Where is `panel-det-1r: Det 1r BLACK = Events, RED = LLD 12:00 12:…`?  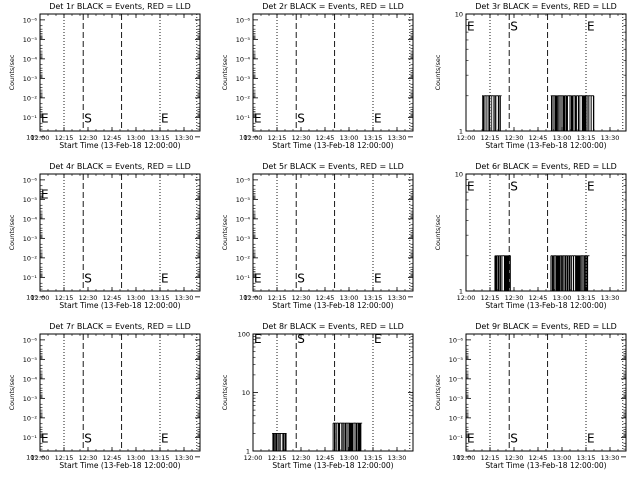
panel-det-1r: Det 1r BLACK = Events, RED = LLD 12:00 12:… is located at coordinates (104, 76).